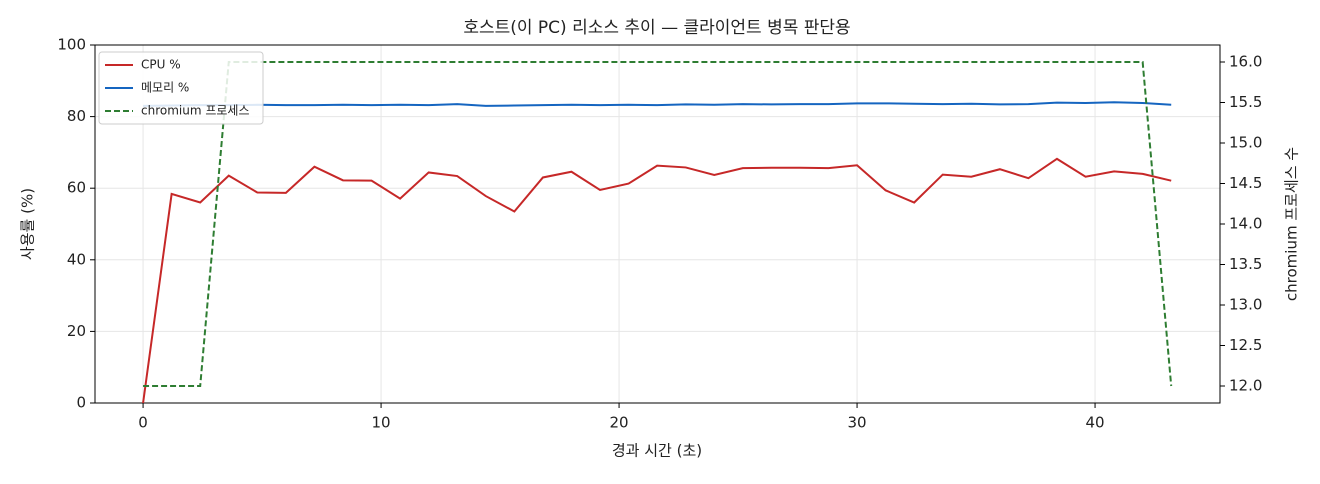 The width and height of the screenshot is (1320, 484). What do you see at coordinates (1245, 143) in the screenshot?
I see `y2-tick-label: 15.0` at bounding box center [1245, 143].